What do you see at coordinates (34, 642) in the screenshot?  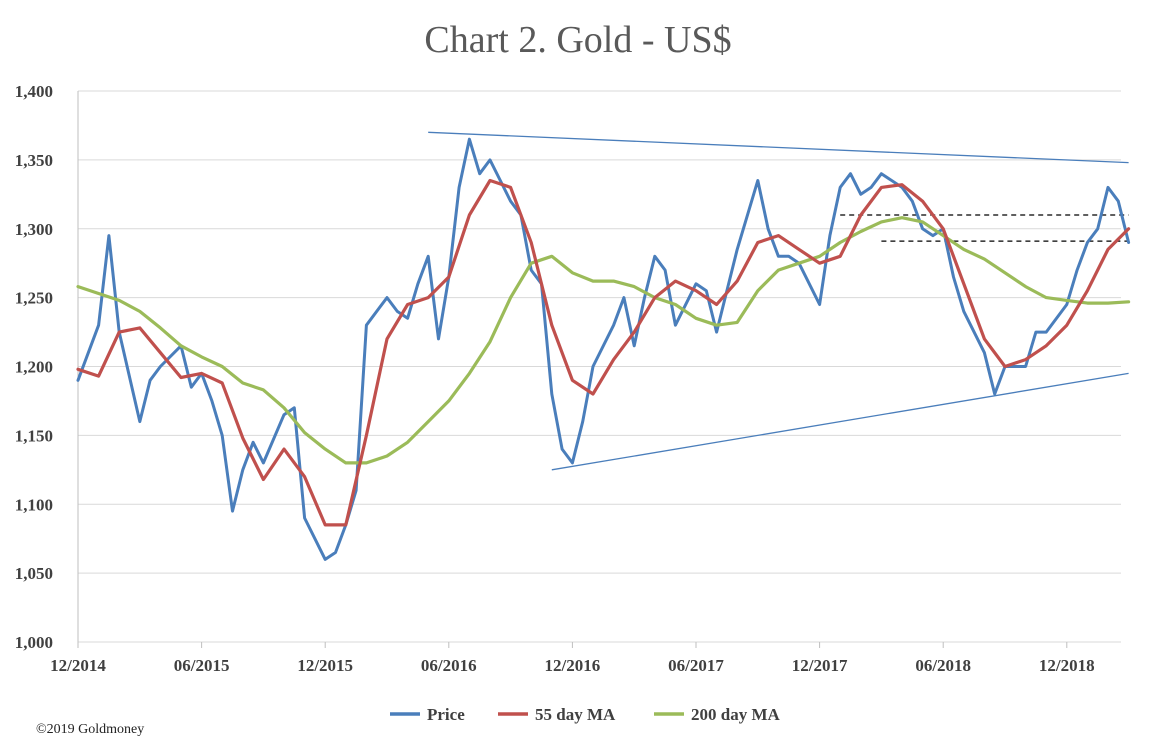 I see `y-tick-label: 1,000` at bounding box center [34, 642].